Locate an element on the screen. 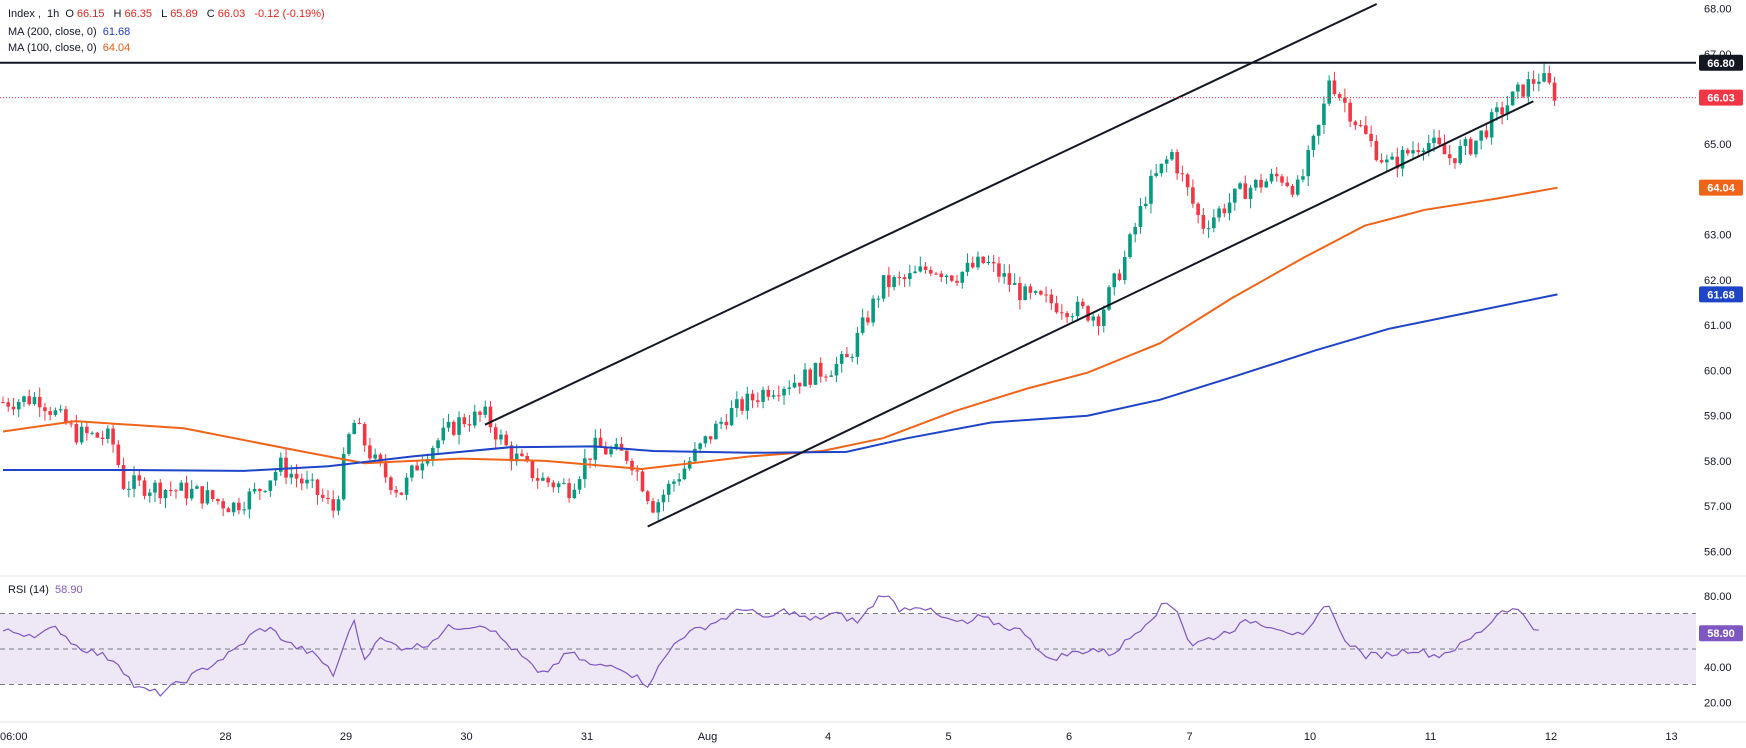 This screenshot has height=748, width=1746. resistance-badge is located at coordinates (1721, 62).